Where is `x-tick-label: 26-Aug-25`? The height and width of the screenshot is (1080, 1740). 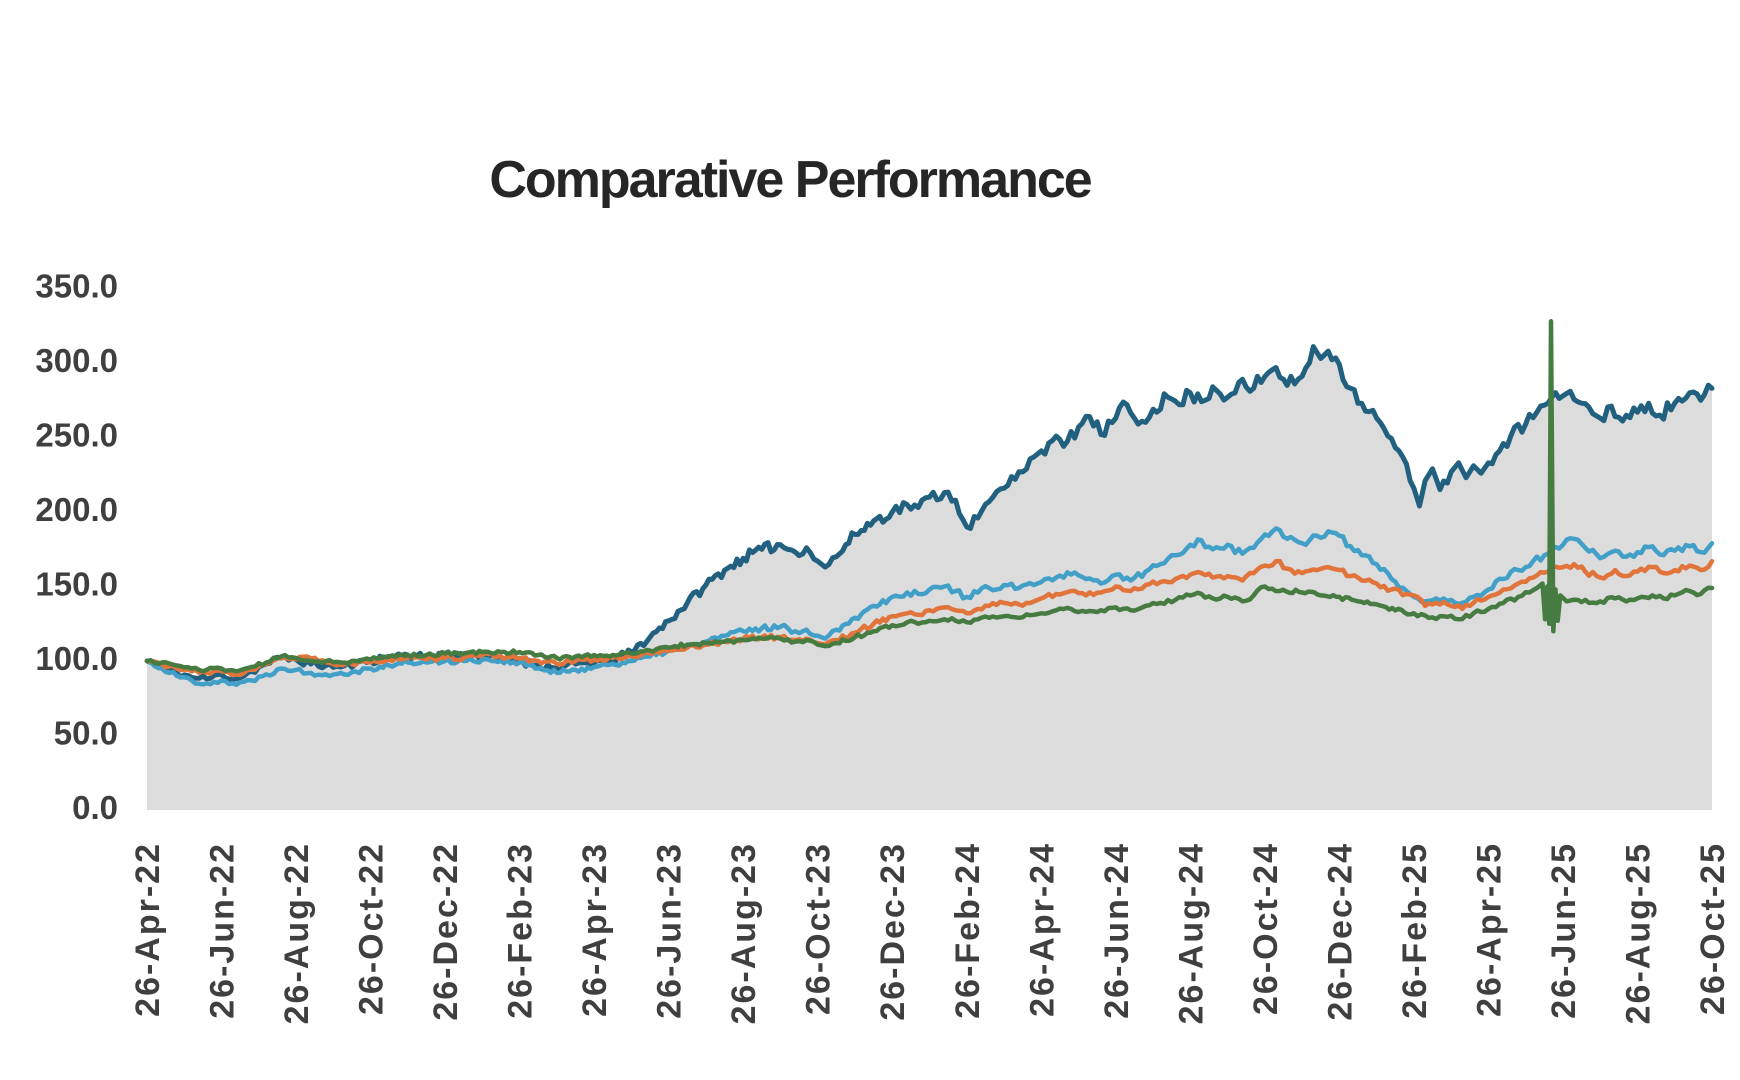 x-tick-label: 26-Aug-25 is located at coordinates (1639, 933).